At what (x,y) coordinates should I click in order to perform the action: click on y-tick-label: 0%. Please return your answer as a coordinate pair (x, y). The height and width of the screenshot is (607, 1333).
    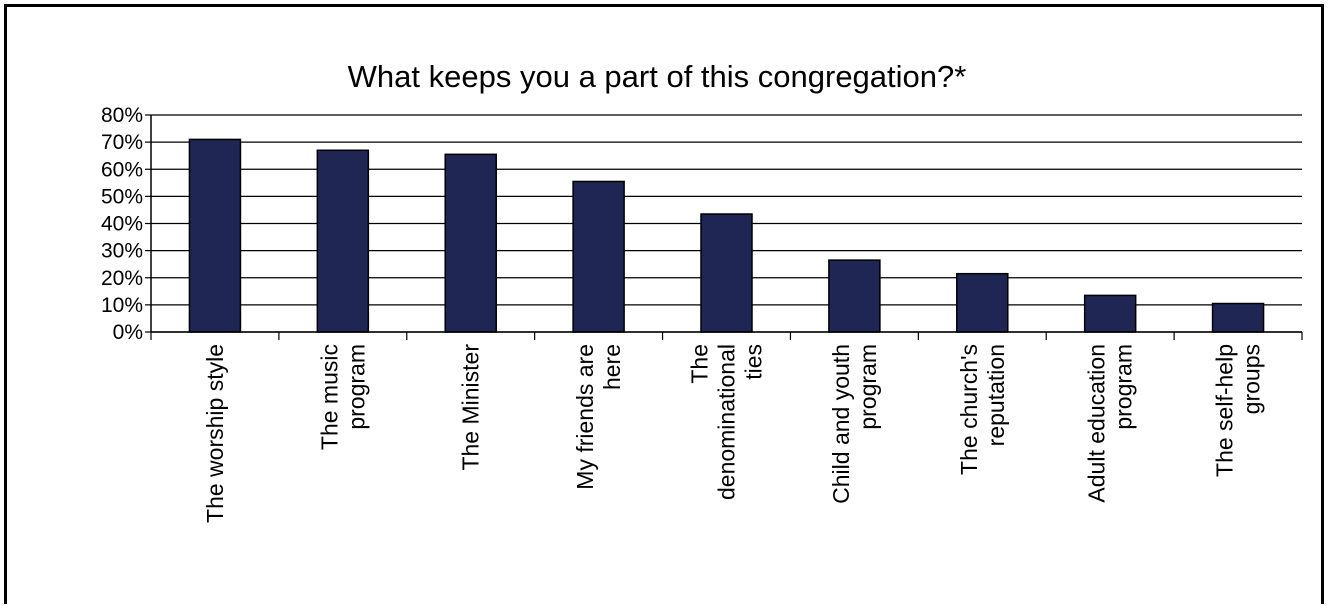
    Looking at the image, I should click on (128, 332).